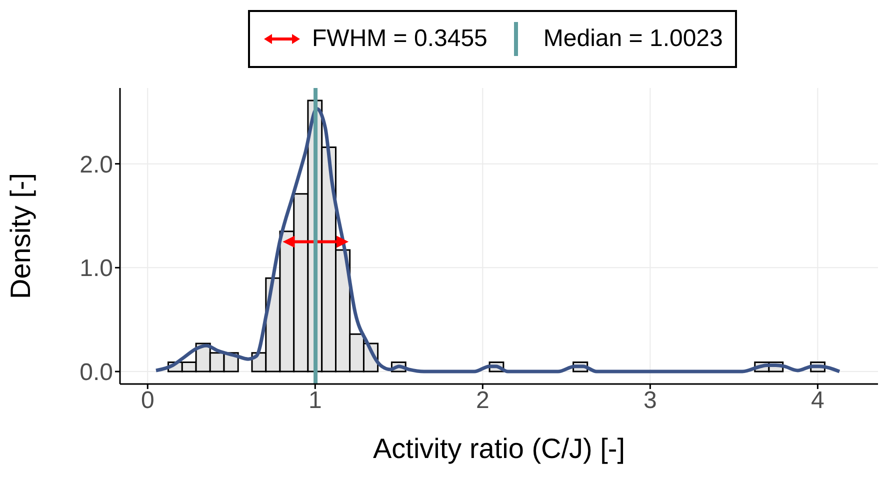 Image resolution: width=896 pixels, height=484 pixels. Describe the element at coordinates (315, 400) in the screenshot. I see `x-tick-label: 1` at that location.